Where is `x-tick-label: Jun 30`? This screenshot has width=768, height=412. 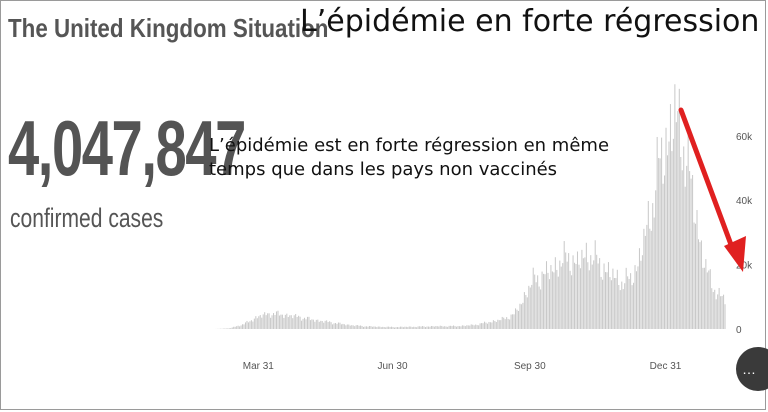 x-tick-label: Jun 30 is located at coordinates (392, 366).